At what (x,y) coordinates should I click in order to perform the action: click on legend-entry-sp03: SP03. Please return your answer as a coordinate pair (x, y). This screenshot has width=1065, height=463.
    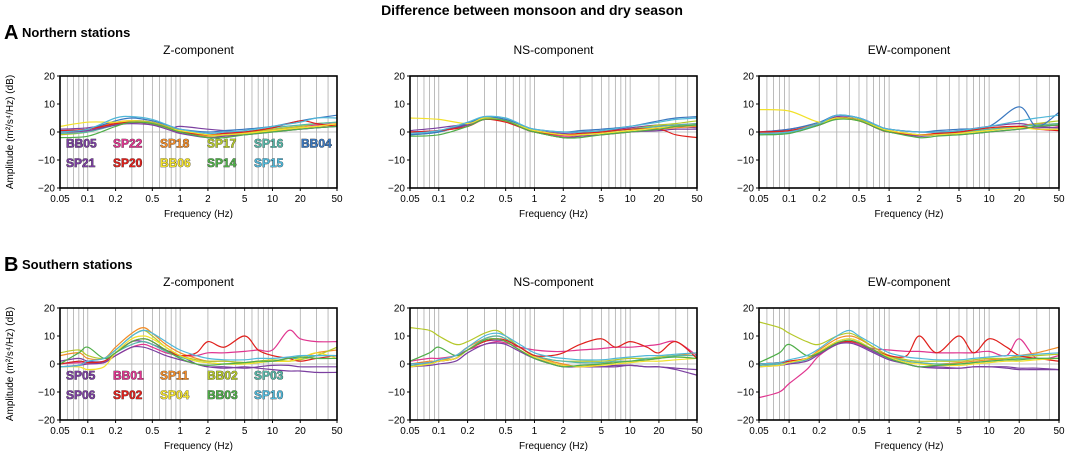
    Looking at the image, I should click on (269, 375).